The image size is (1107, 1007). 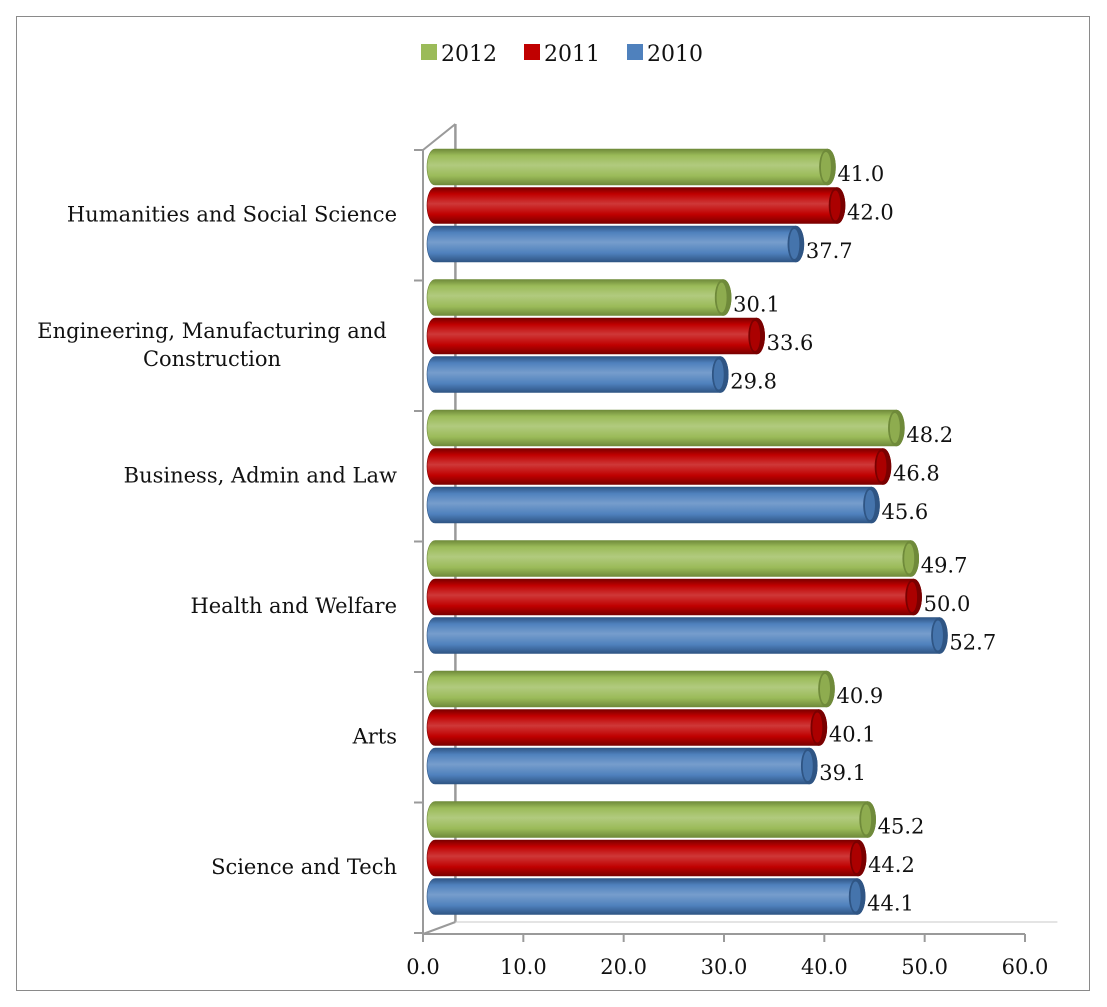 I want to click on x-tick-label: 40.0, so click(x=824, y=967).